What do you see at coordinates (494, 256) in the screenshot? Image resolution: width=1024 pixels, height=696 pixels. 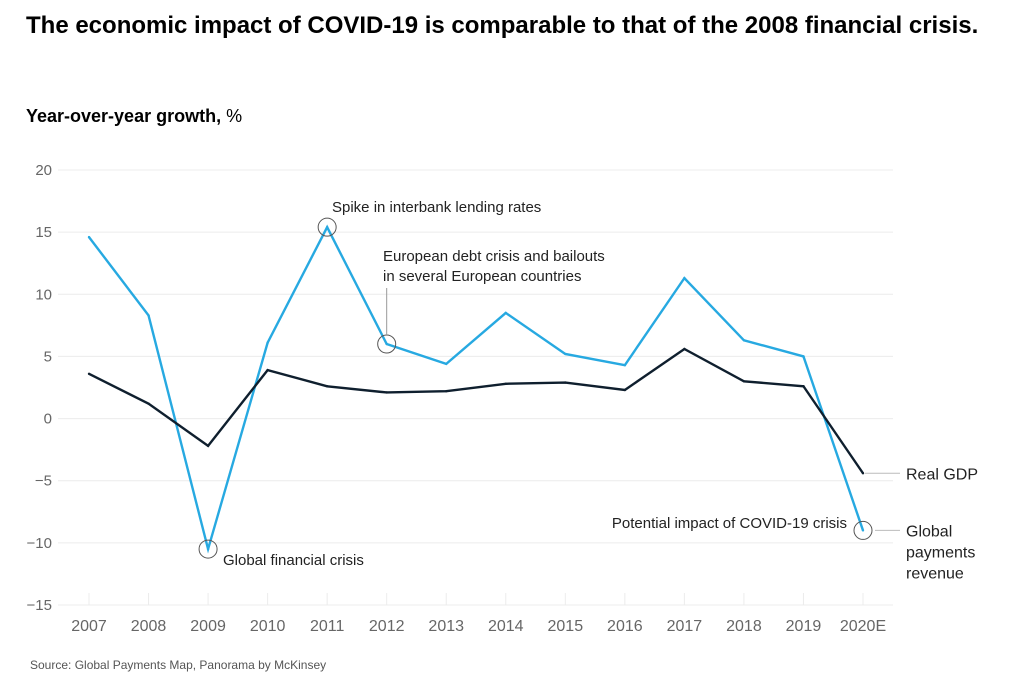 I see `annotation-label: European debt crisis and bailouts` at bounding box center [494, 256].